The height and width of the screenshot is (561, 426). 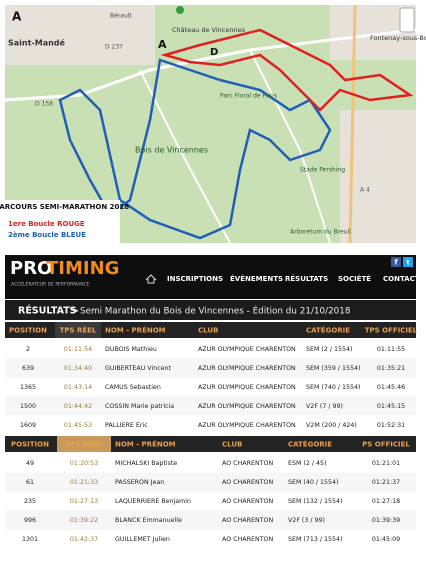 I want to click on table-cell: SEM (40 / 1554), so click(x=313, y=482).